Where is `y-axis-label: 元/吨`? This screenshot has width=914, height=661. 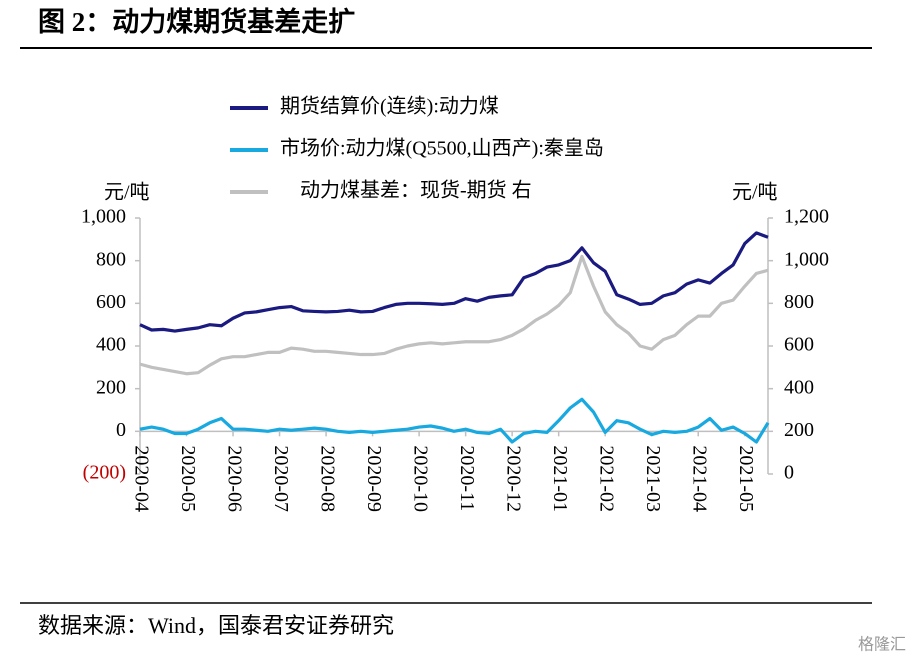 y-axis-label: 元/吨 is located at coordinates (127, 192).